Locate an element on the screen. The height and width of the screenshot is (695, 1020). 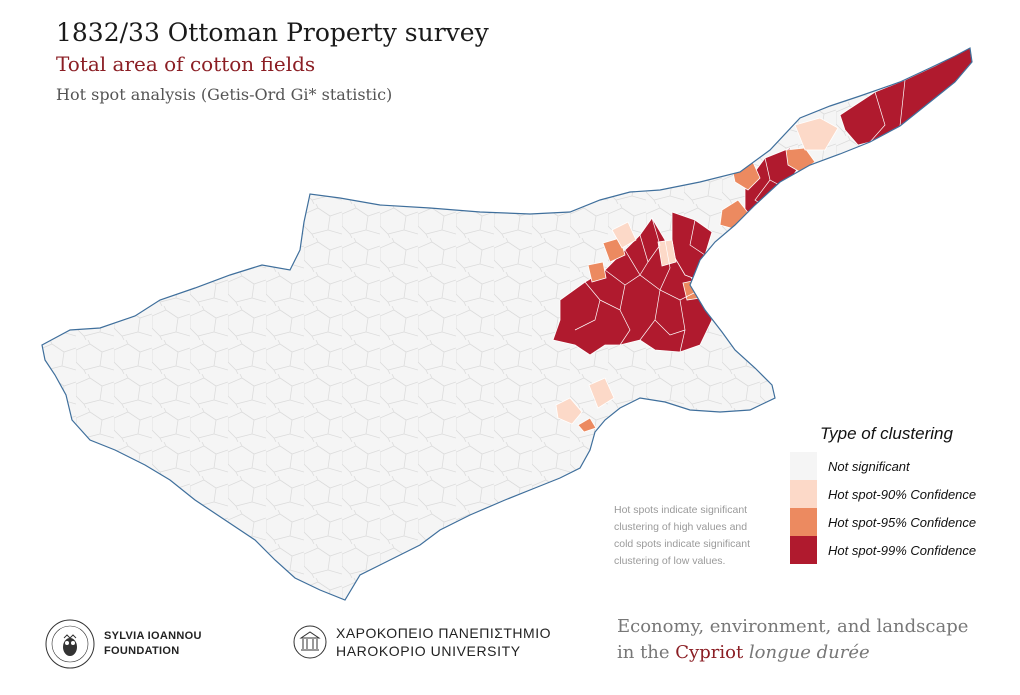
legend-label: Hot spot-95% Confidence is located at coordinates (902, 522).